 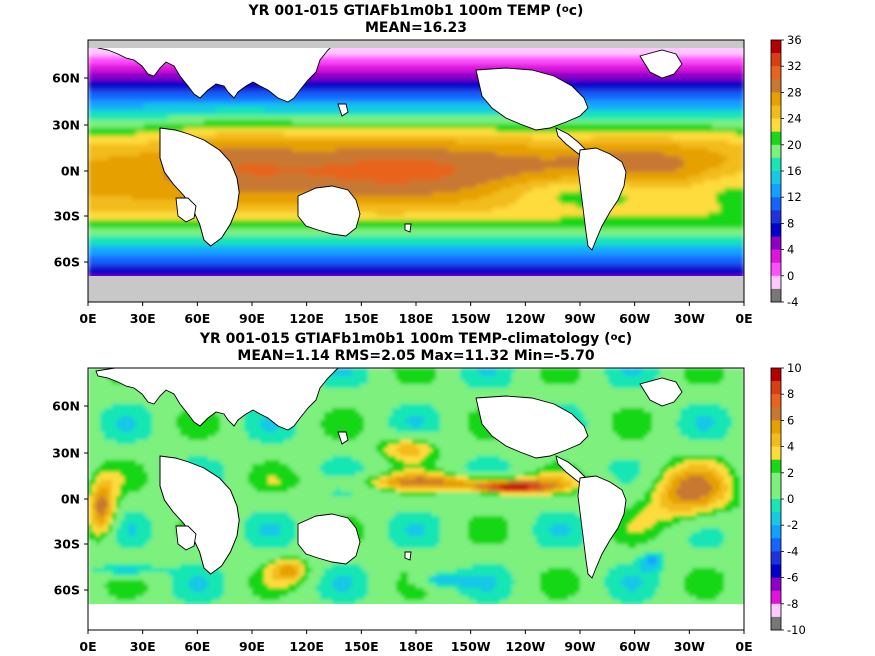 What do you see at coordinates (471, 646) in the screenshot?
I see `lon-label-bottom: 150W` at bounding box center [471, 646].